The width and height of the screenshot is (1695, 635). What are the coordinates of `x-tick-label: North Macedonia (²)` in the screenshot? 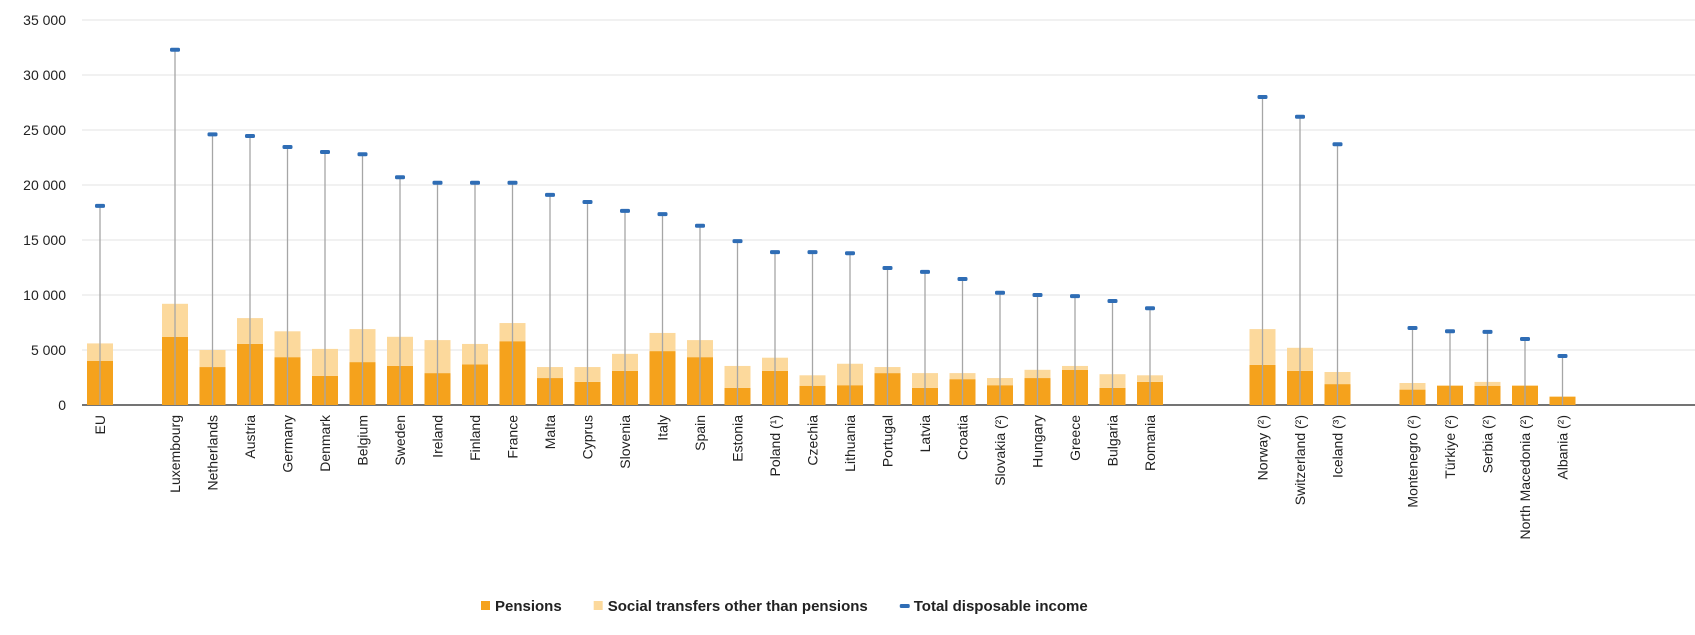 It's located at (1525, 477).